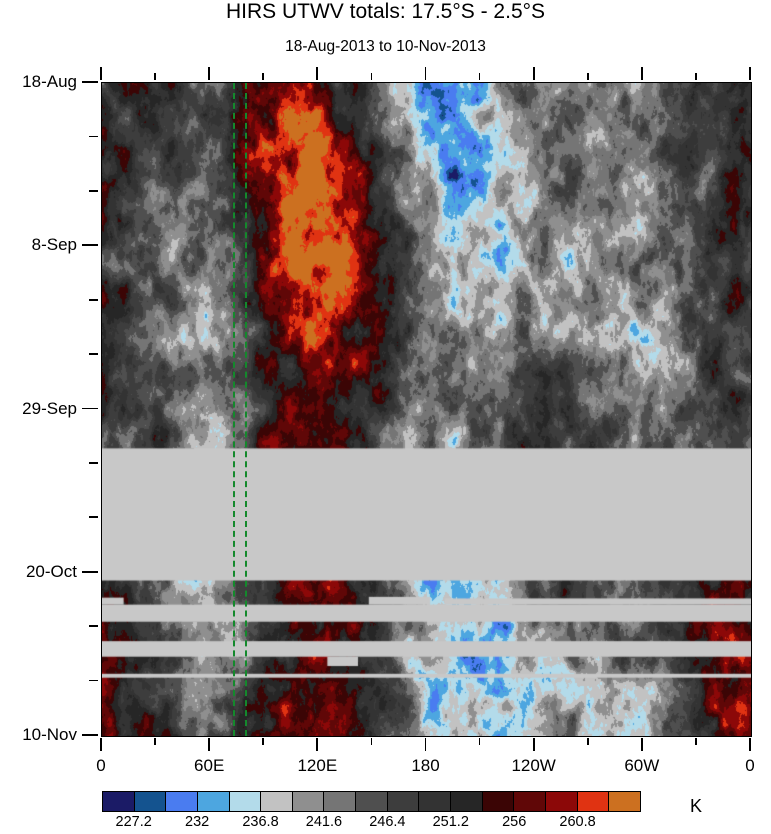 The image size is (771, 834). Describe the element at coordinates (51, 571) in the screenshot. I see `y-axis-label: 20-Oct` at that location.